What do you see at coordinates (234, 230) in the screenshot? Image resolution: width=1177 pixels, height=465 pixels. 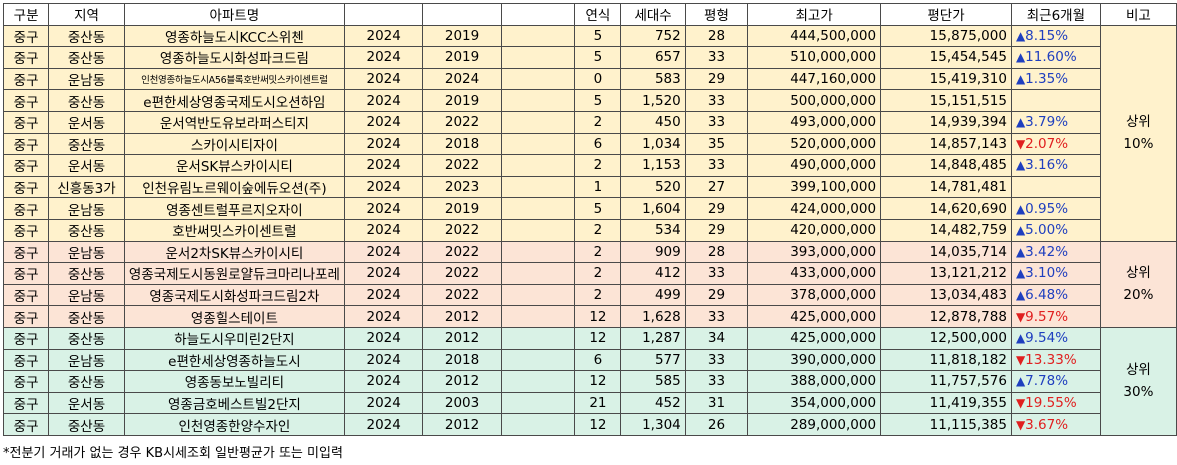 I see `cell-apt-name: 호반써밋스카이센트럴` at bounding box center [234, 230].